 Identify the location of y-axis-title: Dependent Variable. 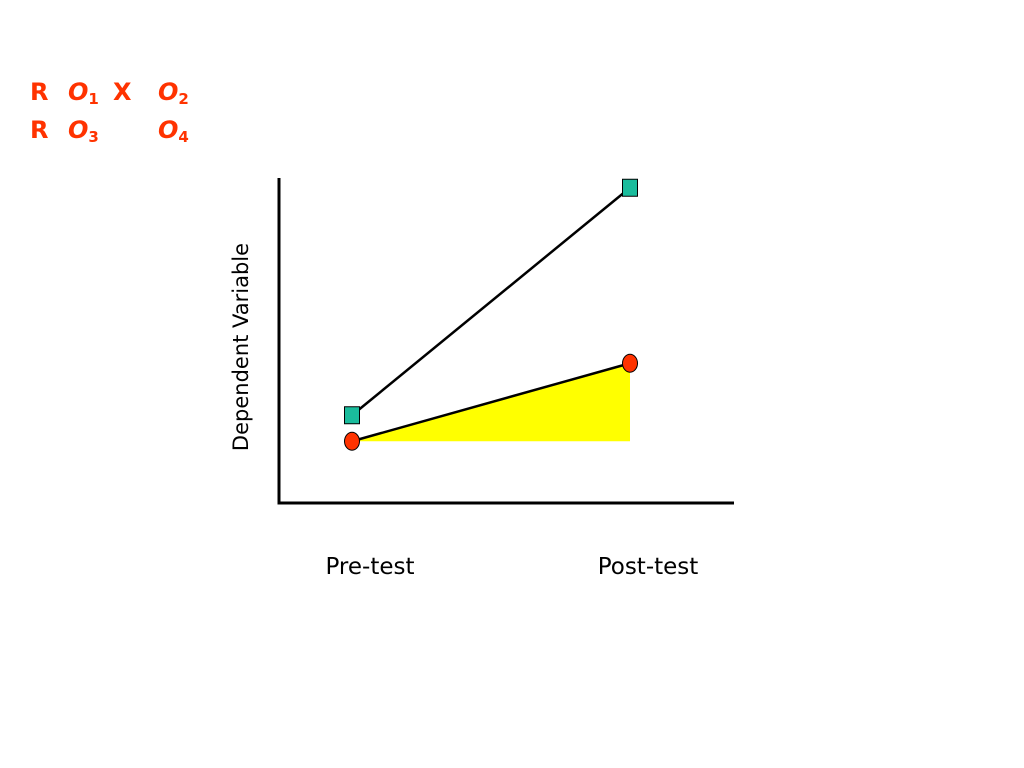
(241, 347).